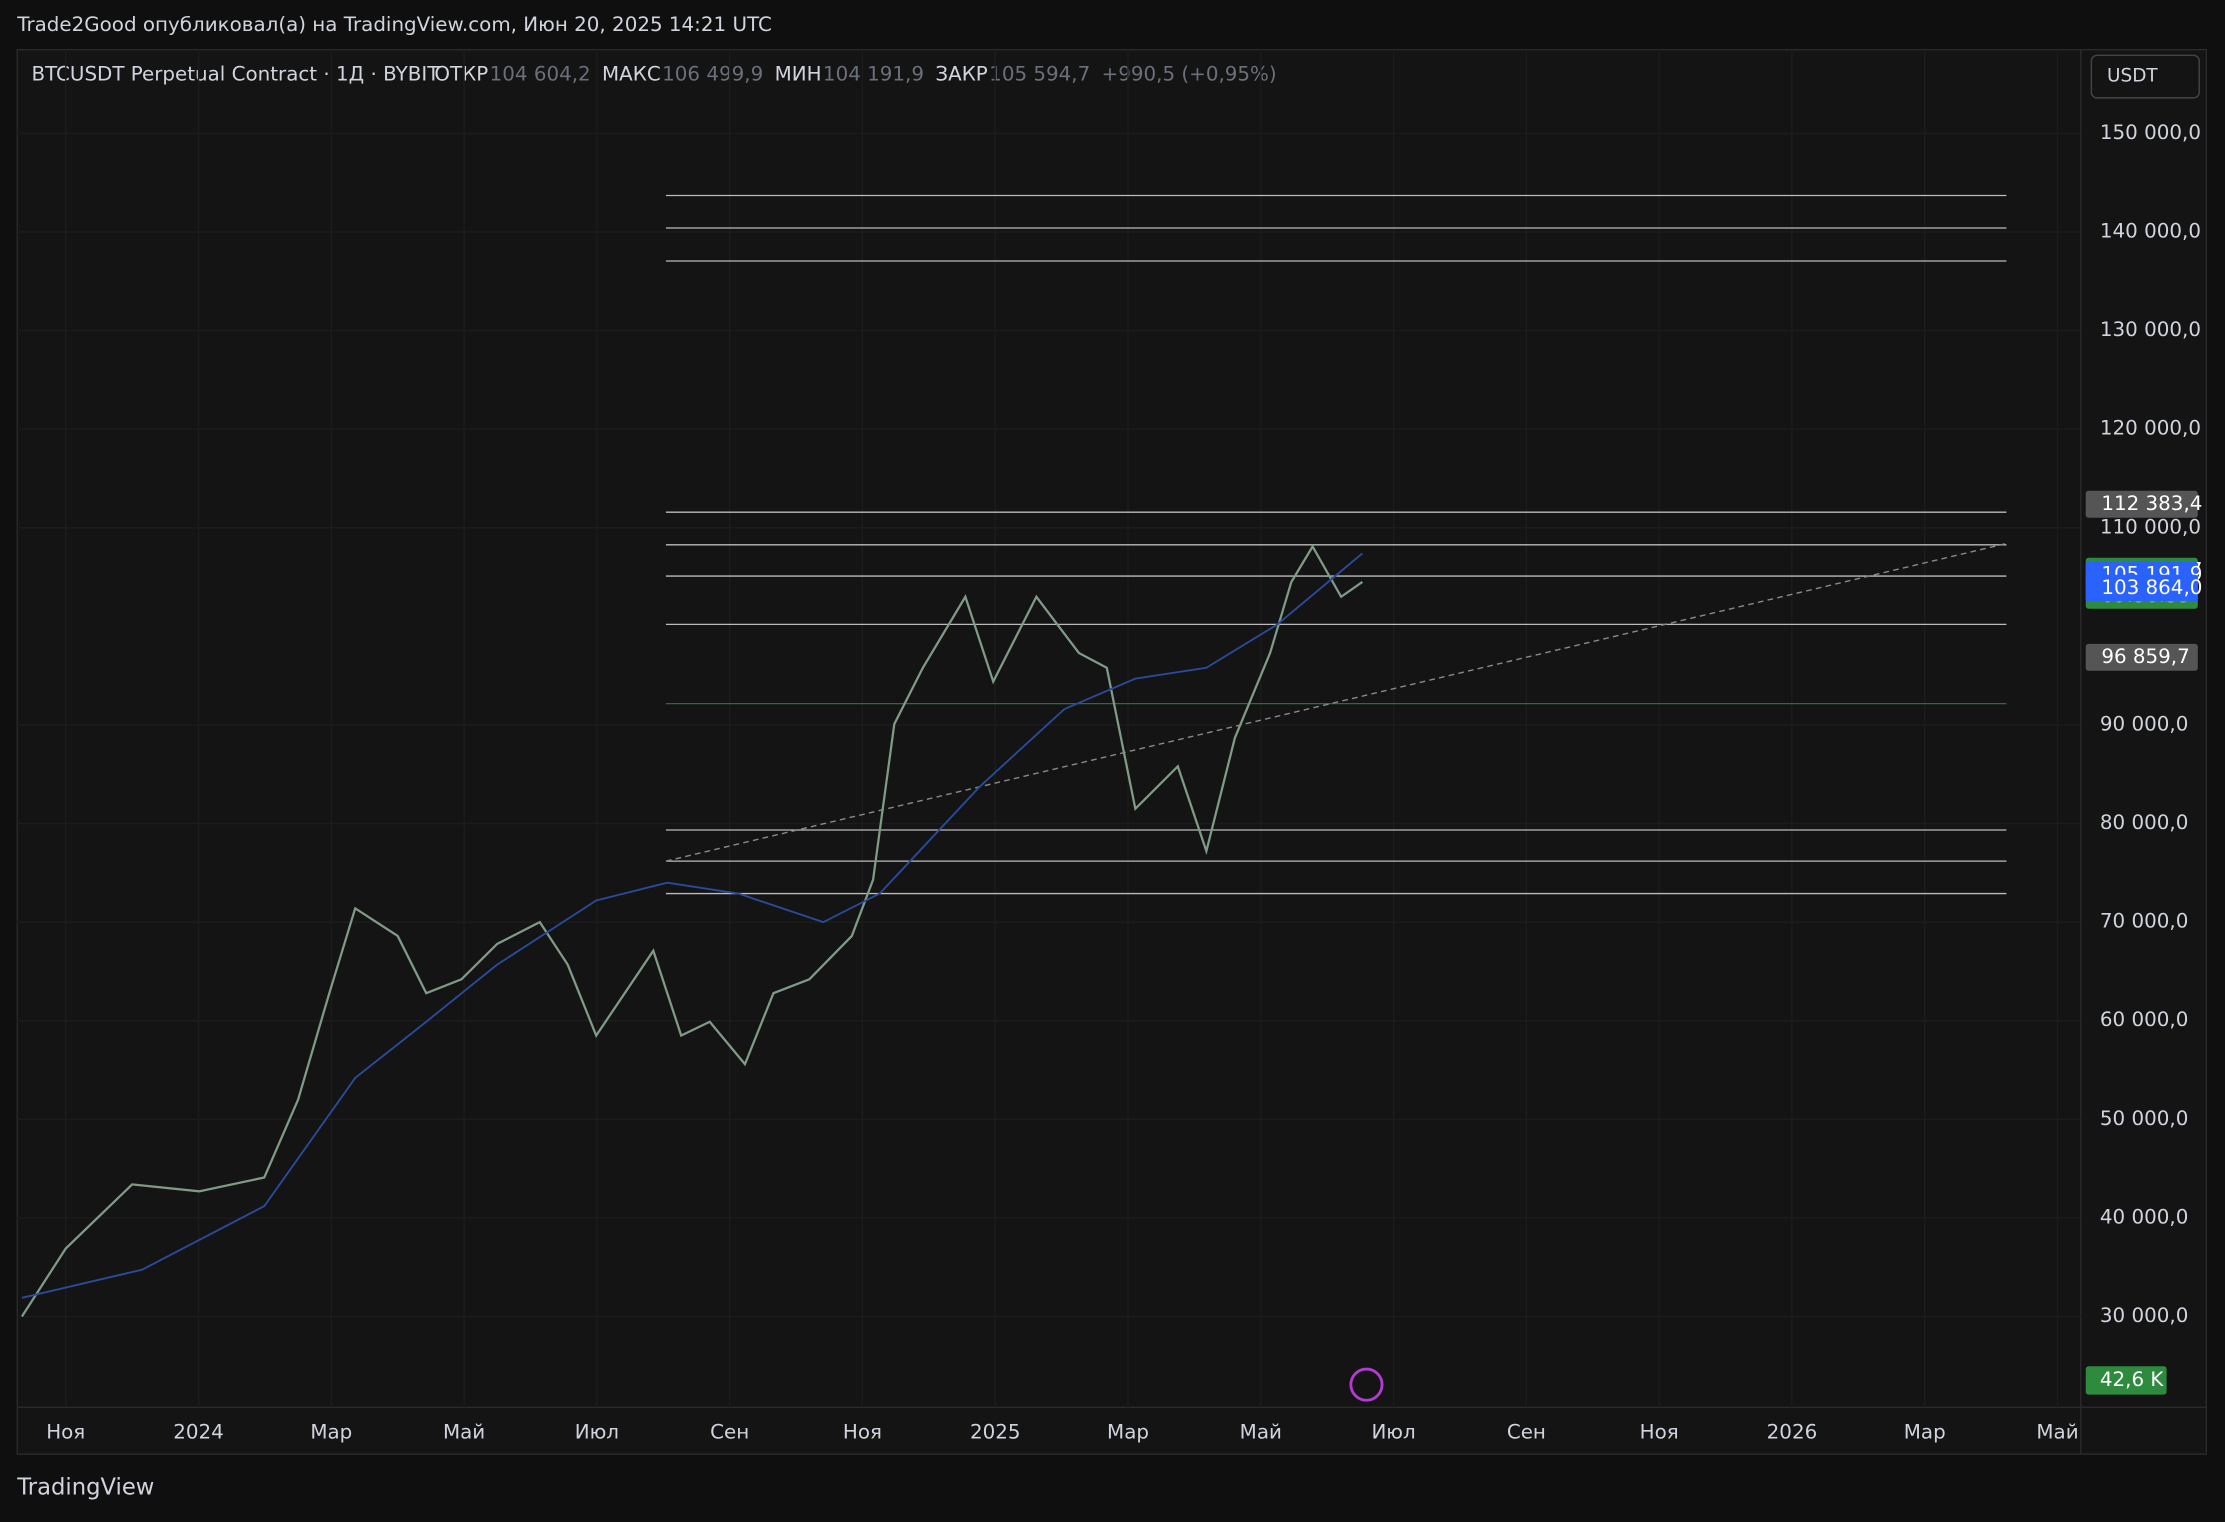 This screenshot has height=1522, width=2225. What do you see at coordinates (2144, 921) in the screenshot?
I see `y-tick-label: 70 000,0` at bounding box center [2144, 921].